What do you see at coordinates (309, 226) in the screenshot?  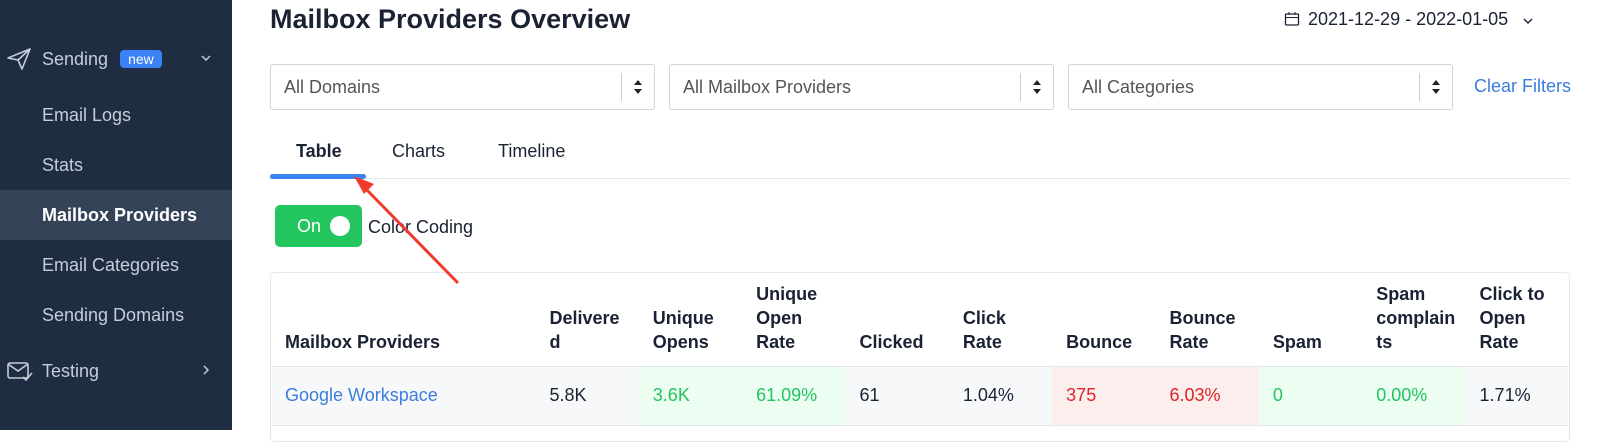 I see `toggle-state: On` at bounding box center [309, 226].